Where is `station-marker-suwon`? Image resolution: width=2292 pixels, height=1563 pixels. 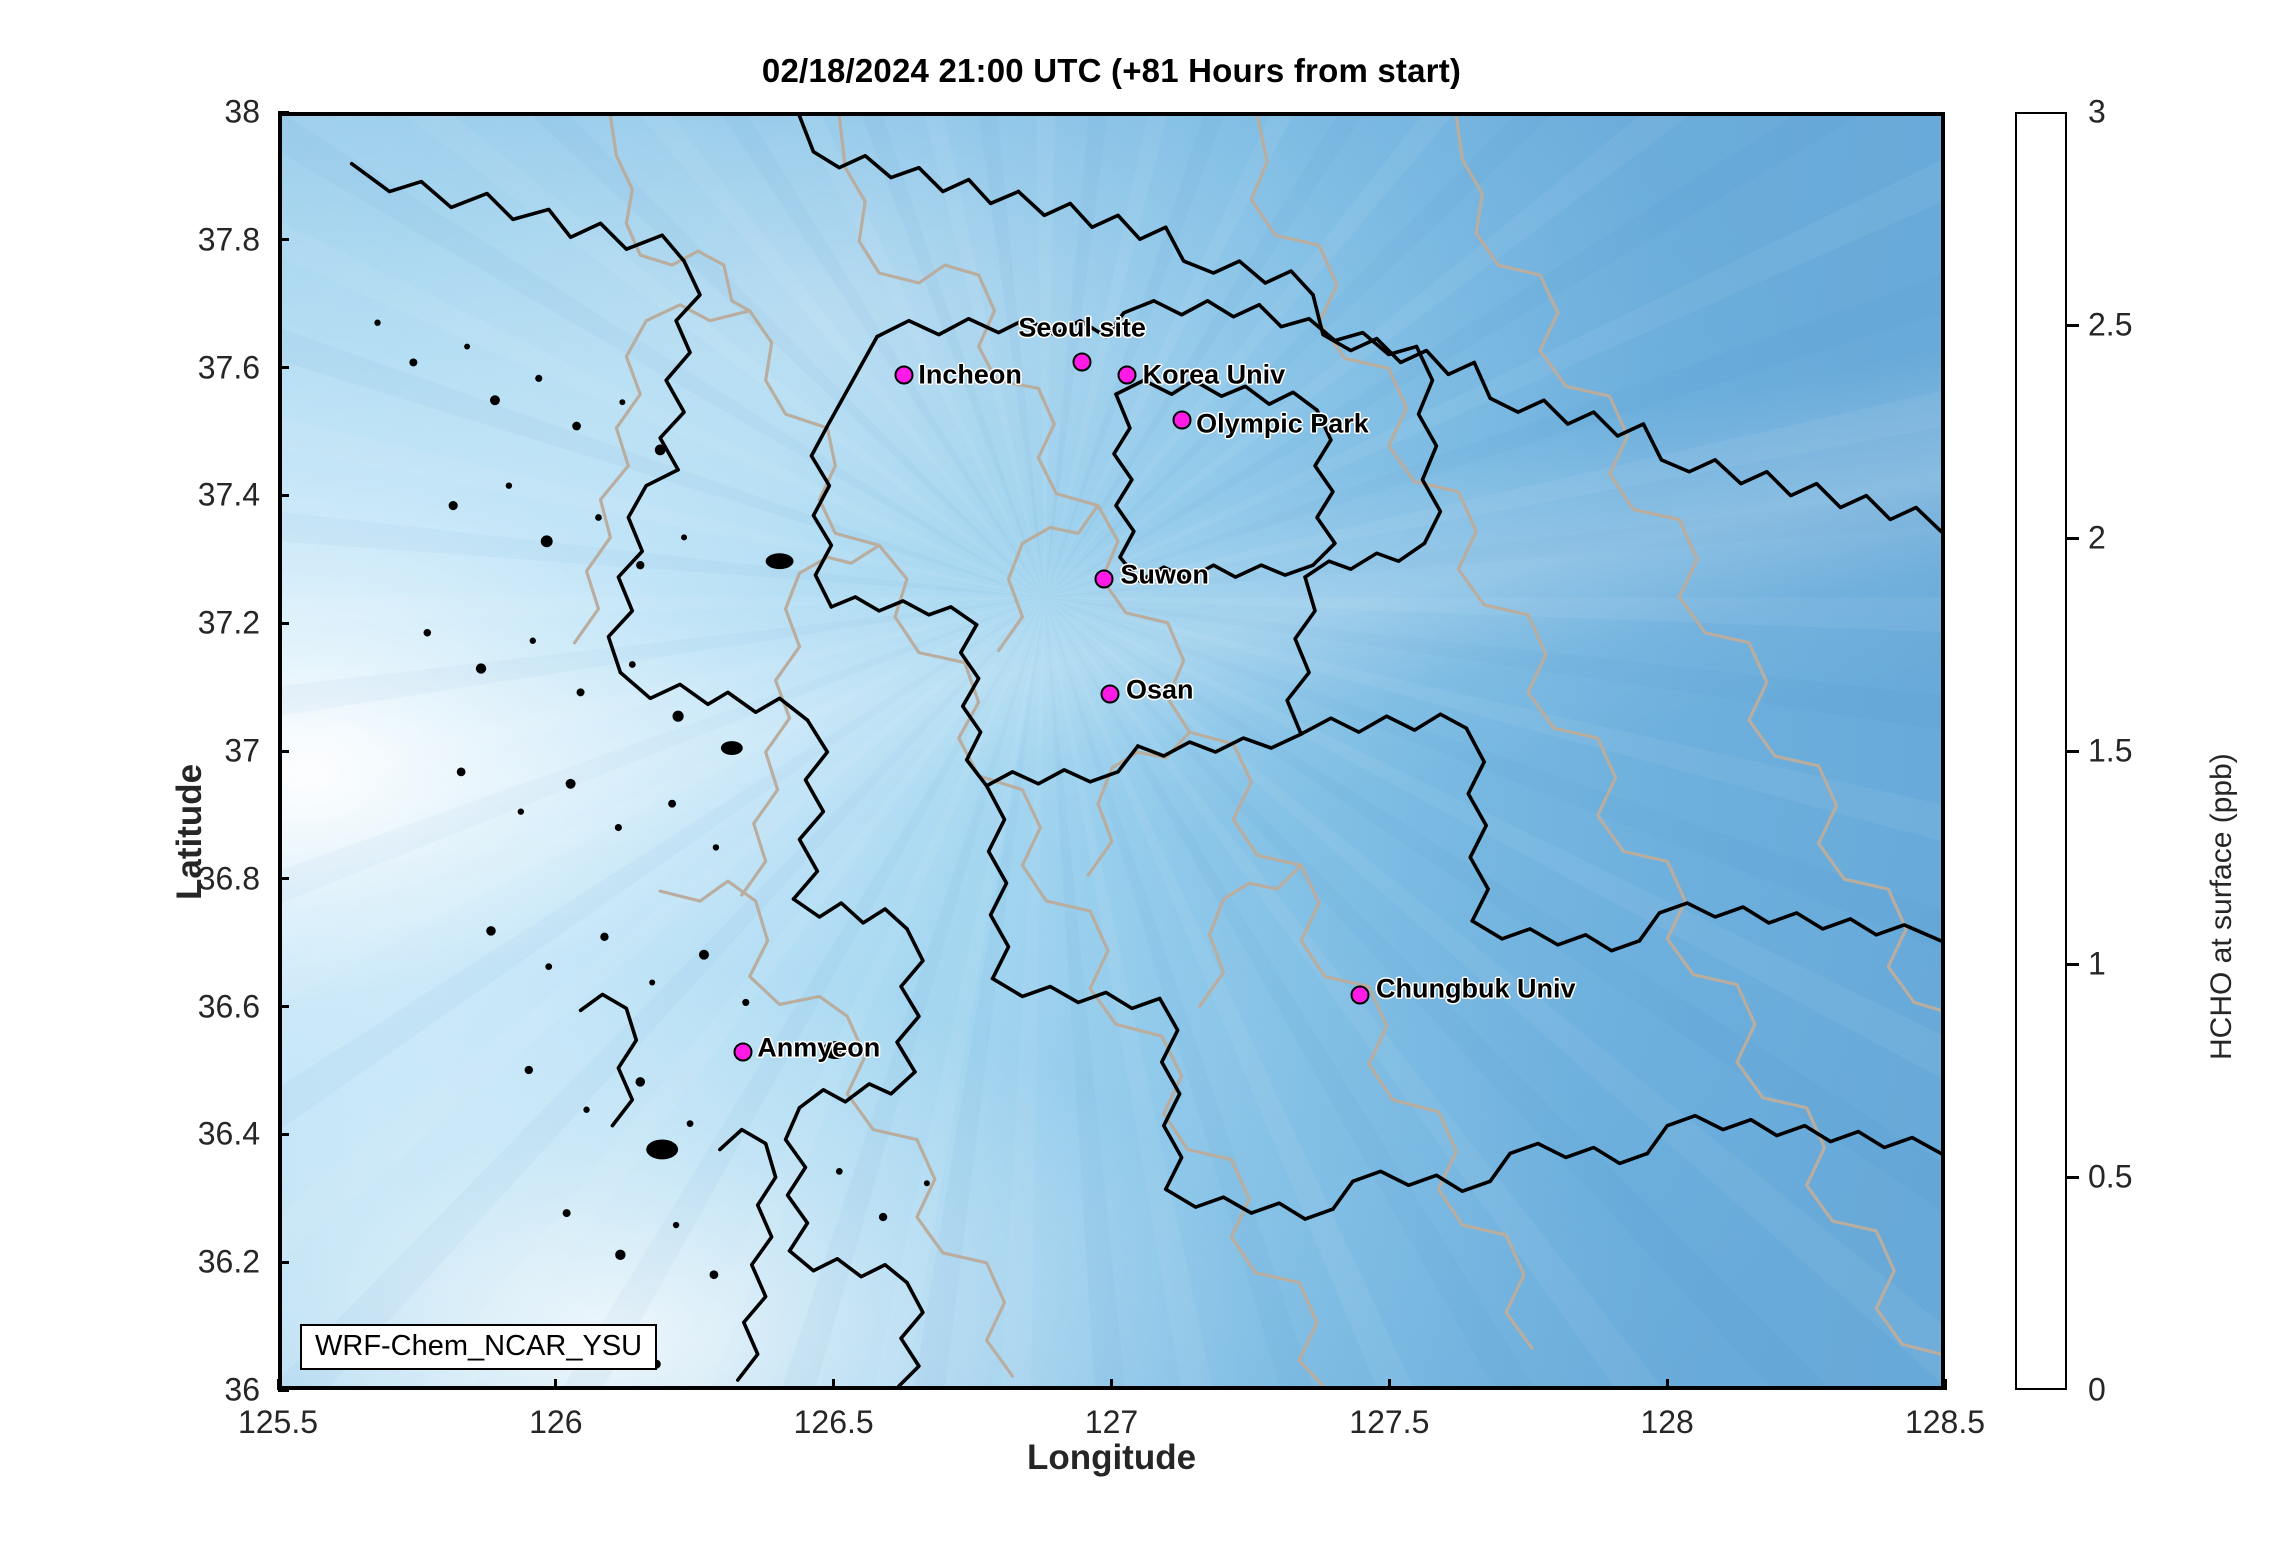 station-marker-suwon is located at coordinates (1104, 579).